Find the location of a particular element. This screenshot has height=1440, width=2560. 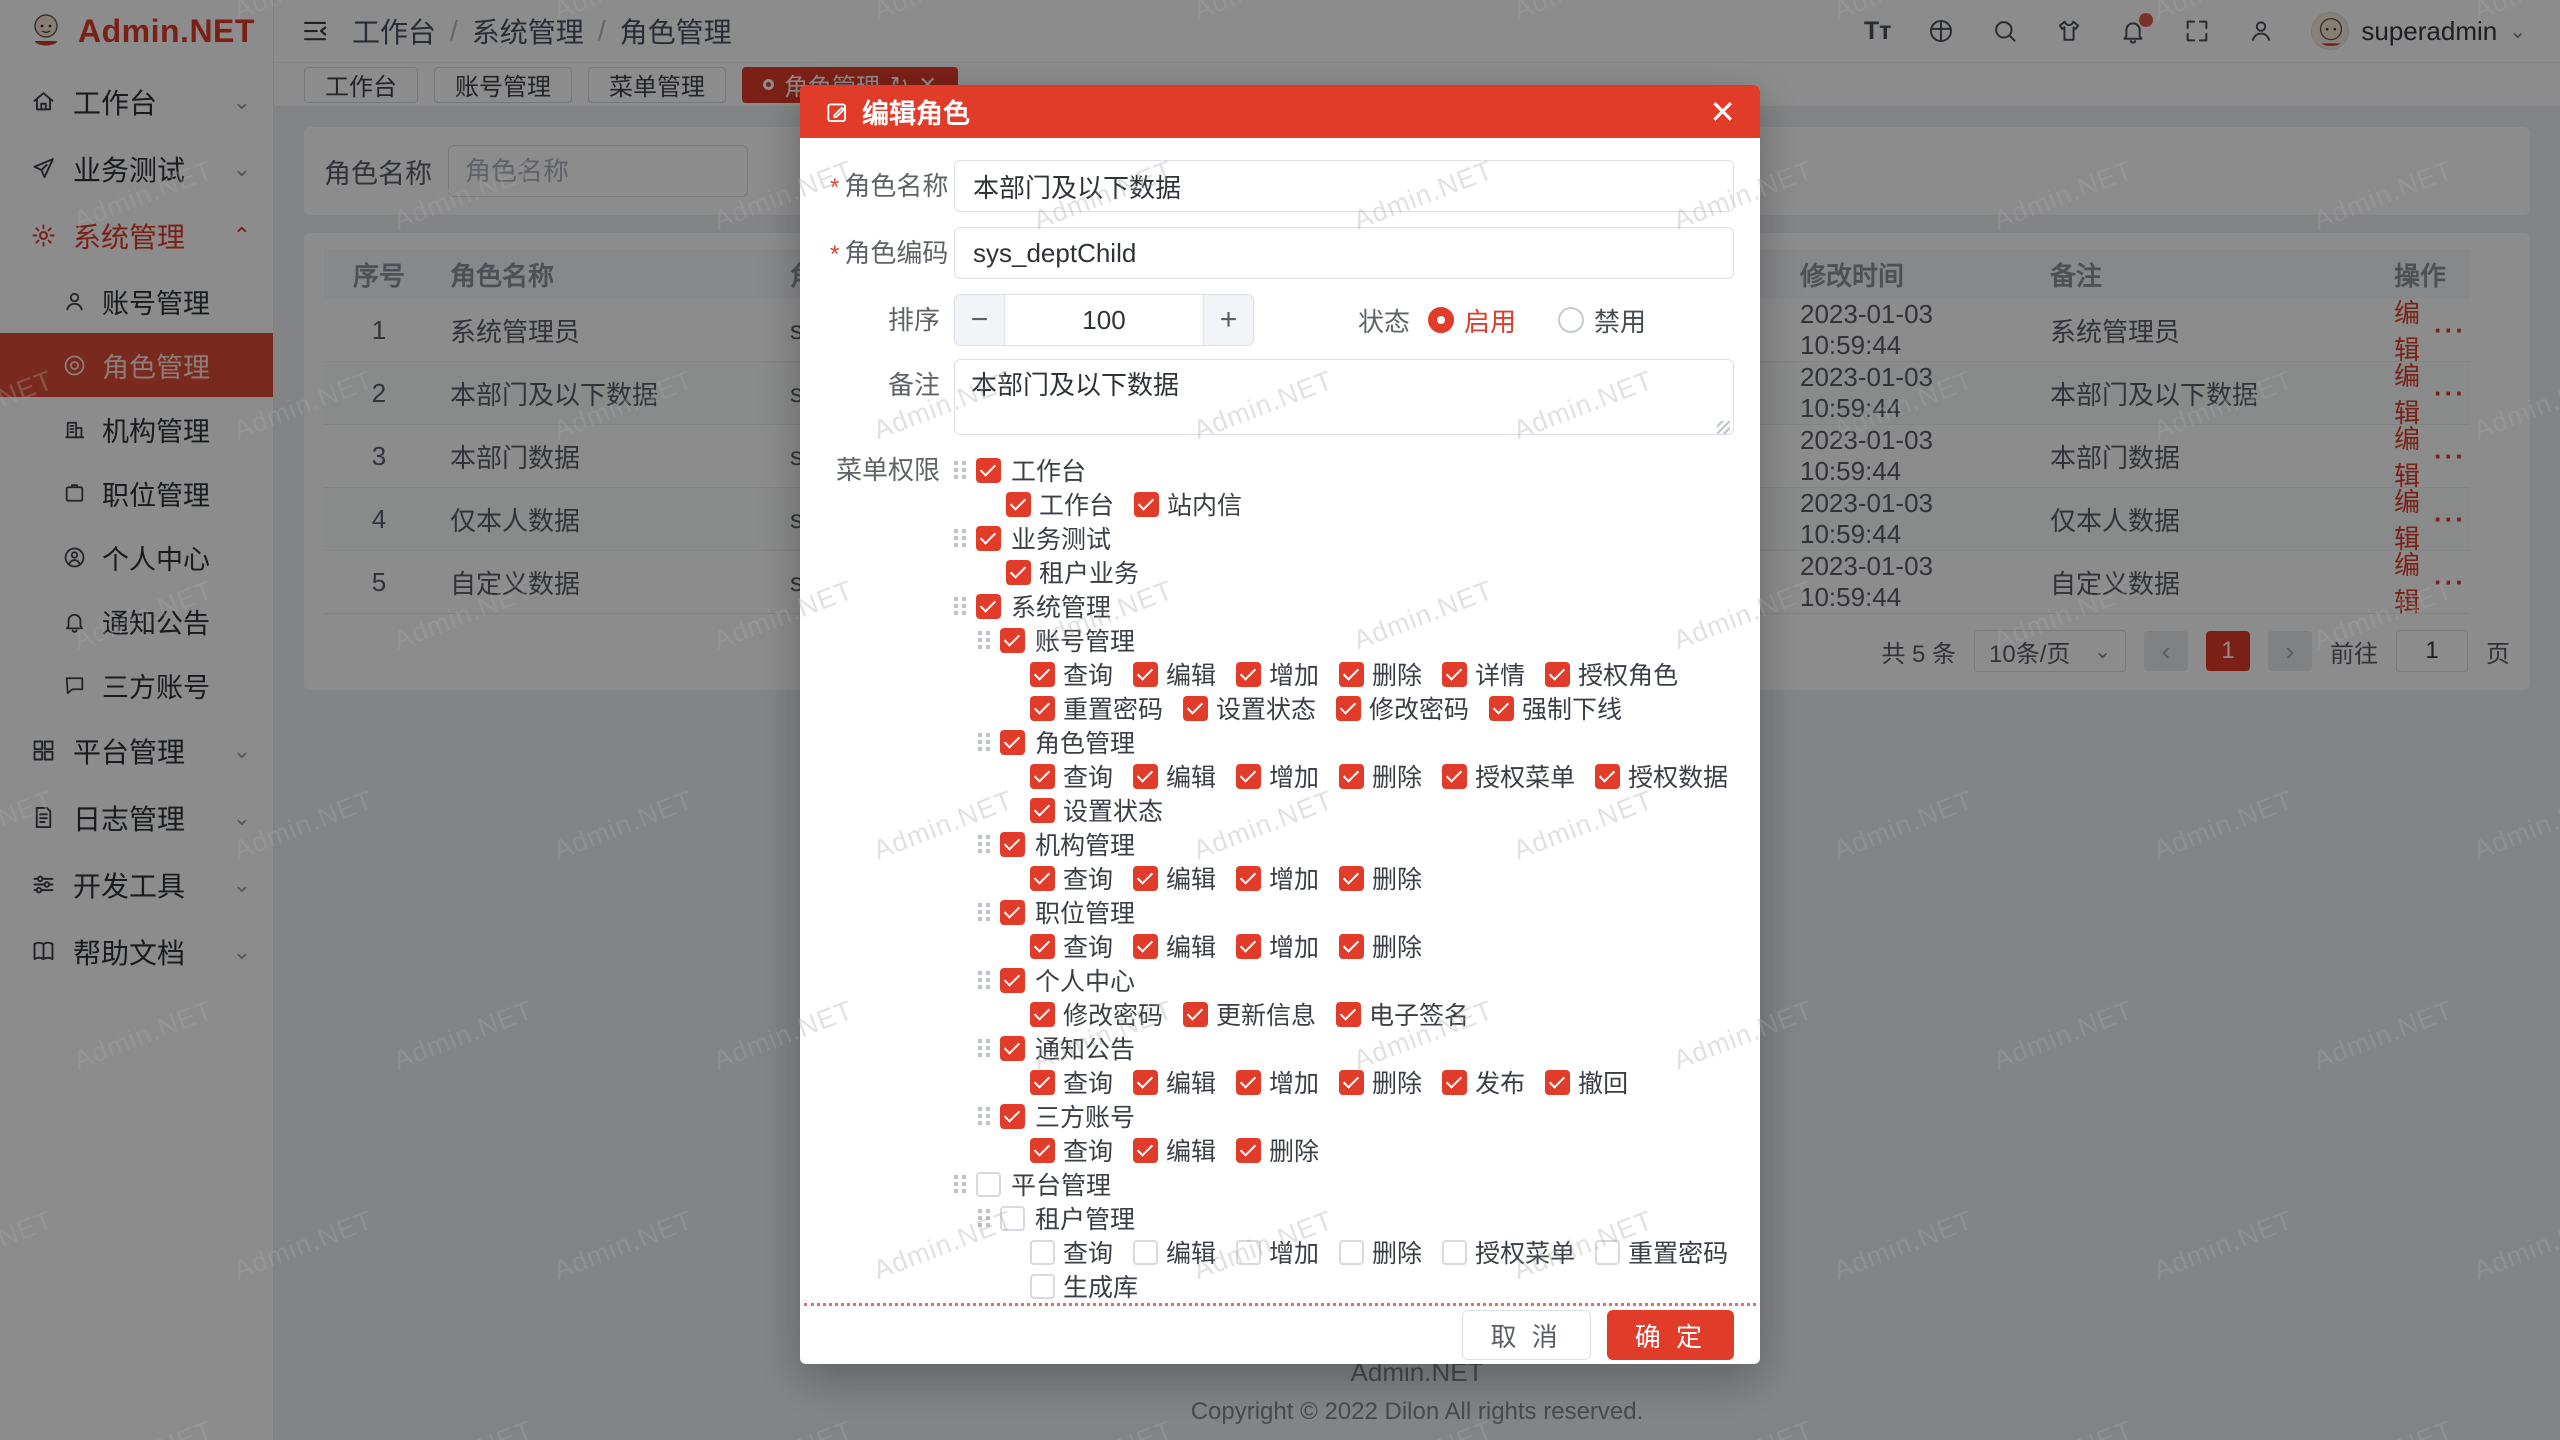

sidebar-item: 日志管理 ⌄ is located at coordinates (136, 817).